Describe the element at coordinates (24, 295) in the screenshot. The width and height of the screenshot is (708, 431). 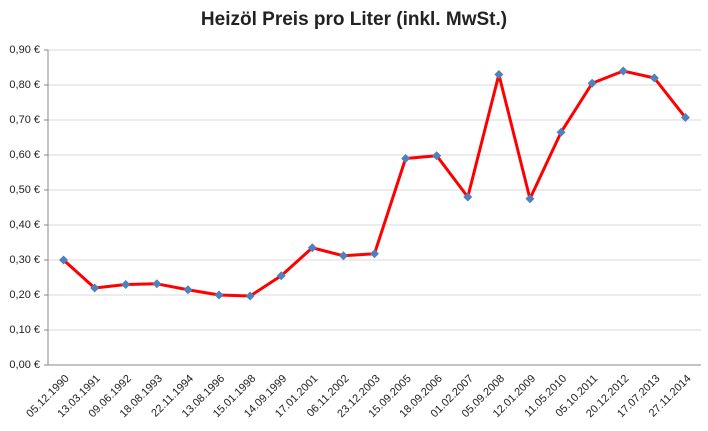
I see `y-tick-label: 0,20 €` at that location.